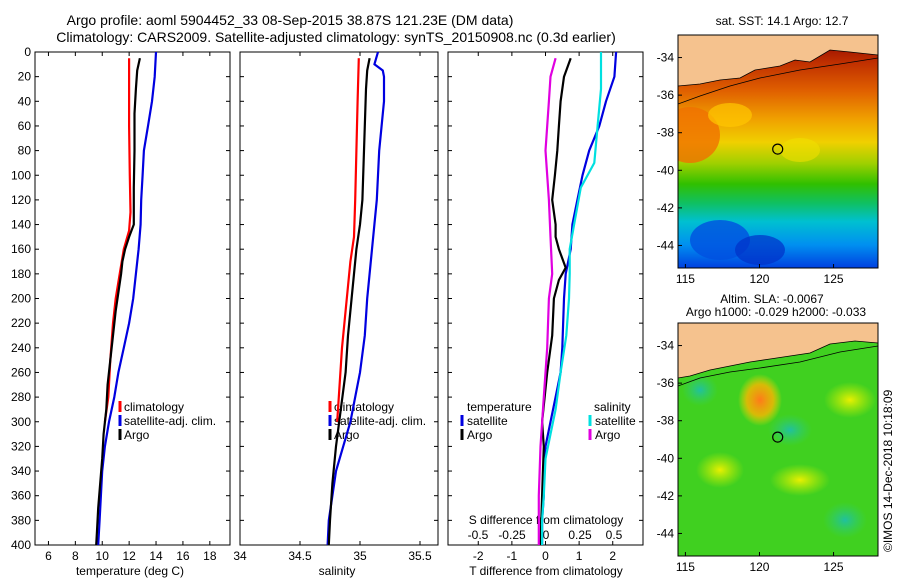 Image resolution: width=900 pixels, height=580 pixels. What do you see at coordinates (21, 175) in the screenshot?
I see `depth-tick-label: 100` at bounding box center [21, 175].